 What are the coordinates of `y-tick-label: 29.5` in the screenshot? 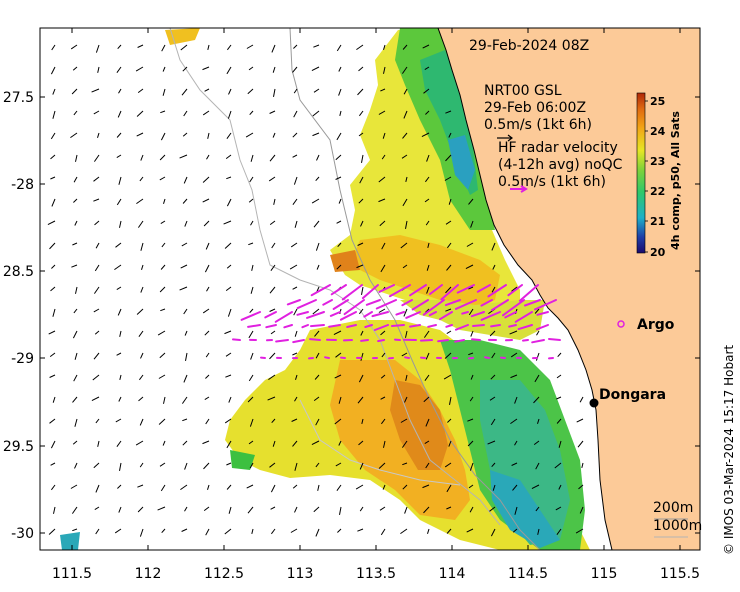 It's located at (18, 447).